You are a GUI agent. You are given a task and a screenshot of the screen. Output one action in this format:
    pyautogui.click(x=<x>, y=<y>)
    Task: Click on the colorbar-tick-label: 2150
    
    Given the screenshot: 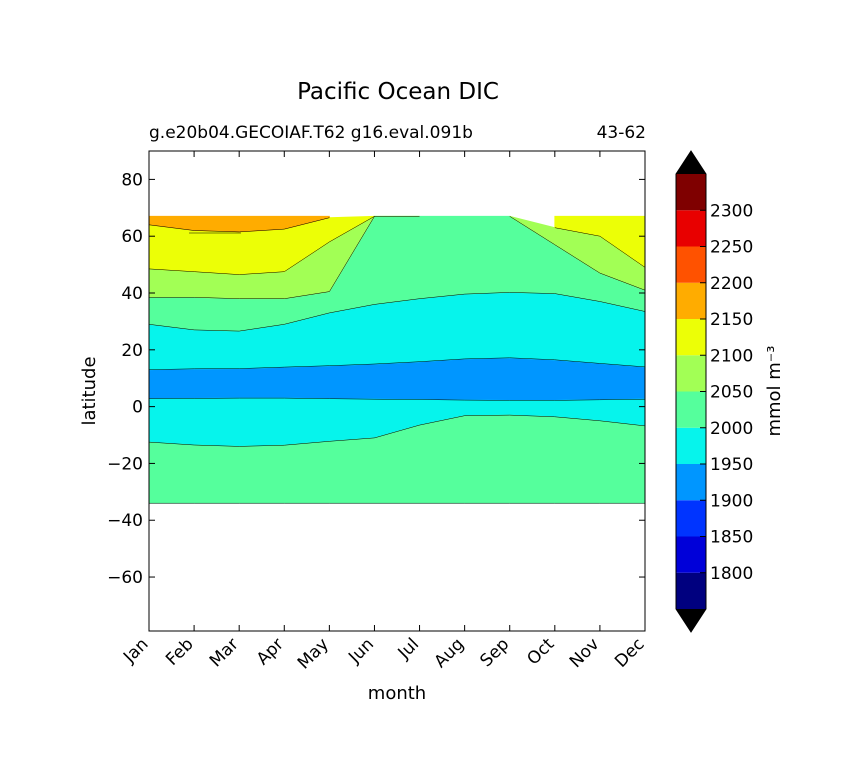 What is the action you would take?
    pyautogui.click(x=731, y=320)
    